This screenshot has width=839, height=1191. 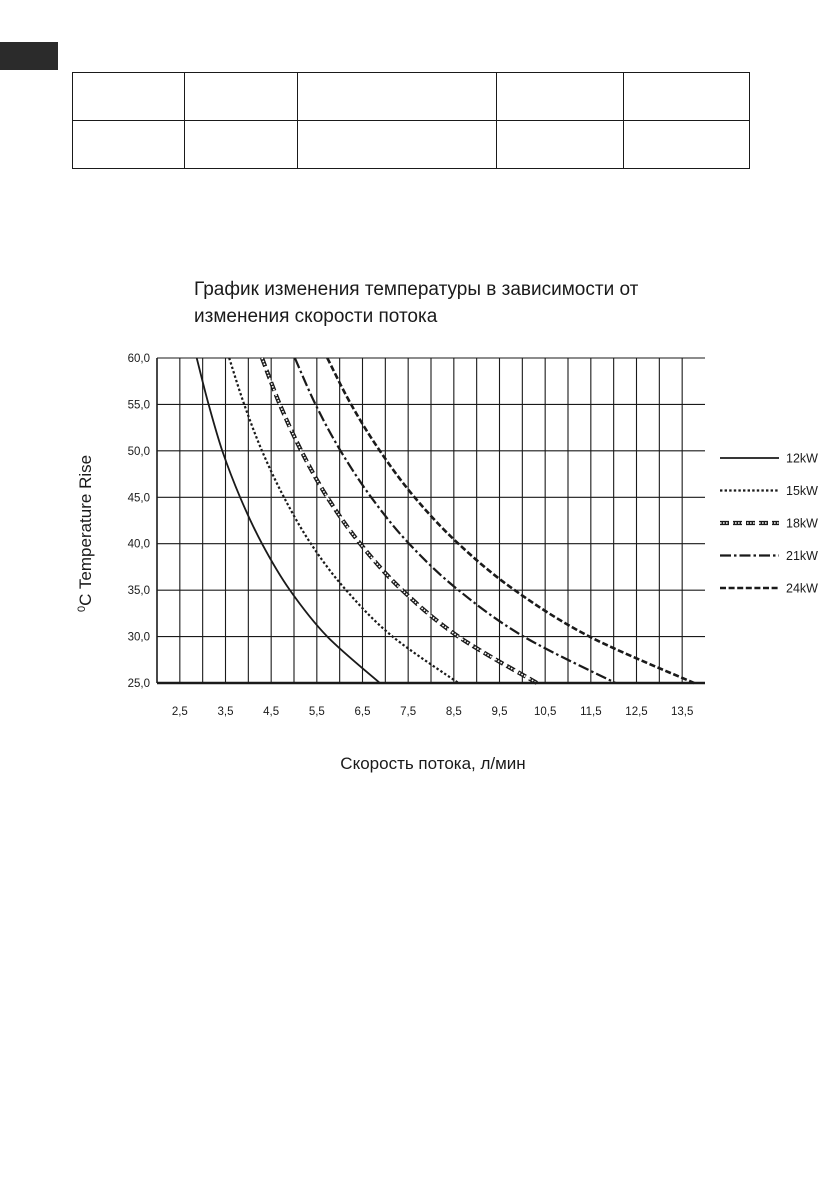 I want to click on legend-label: 15kW, so click(x=802, y=491).